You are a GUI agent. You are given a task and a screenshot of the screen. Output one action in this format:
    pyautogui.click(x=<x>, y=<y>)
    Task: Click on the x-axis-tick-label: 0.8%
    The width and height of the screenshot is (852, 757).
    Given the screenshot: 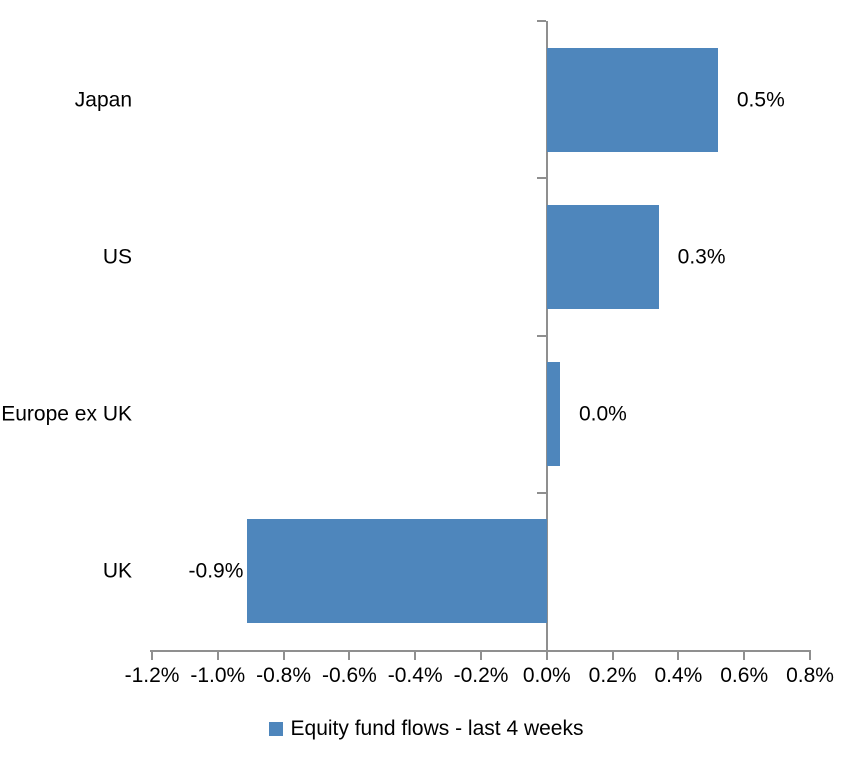 What is the action you would take?
    pyautogui.click(x=810, y=675)
    